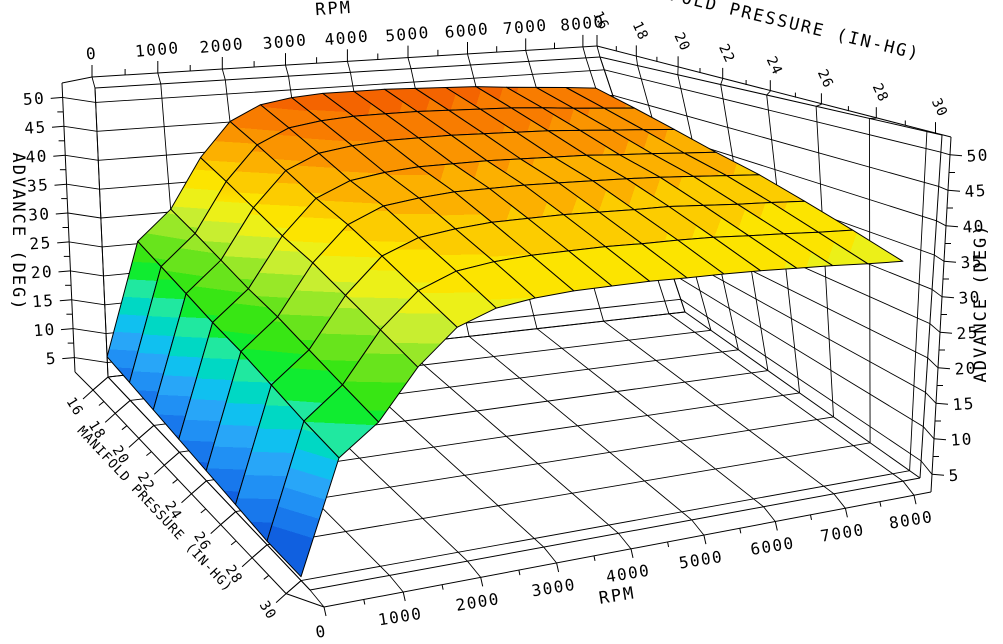  What do you see at coordinates (771, 32) in the screenshot?
I see `map-top-axis-title: MANIFOLD PRESSURE (IN-HG)` at bounding box center [771, 32].